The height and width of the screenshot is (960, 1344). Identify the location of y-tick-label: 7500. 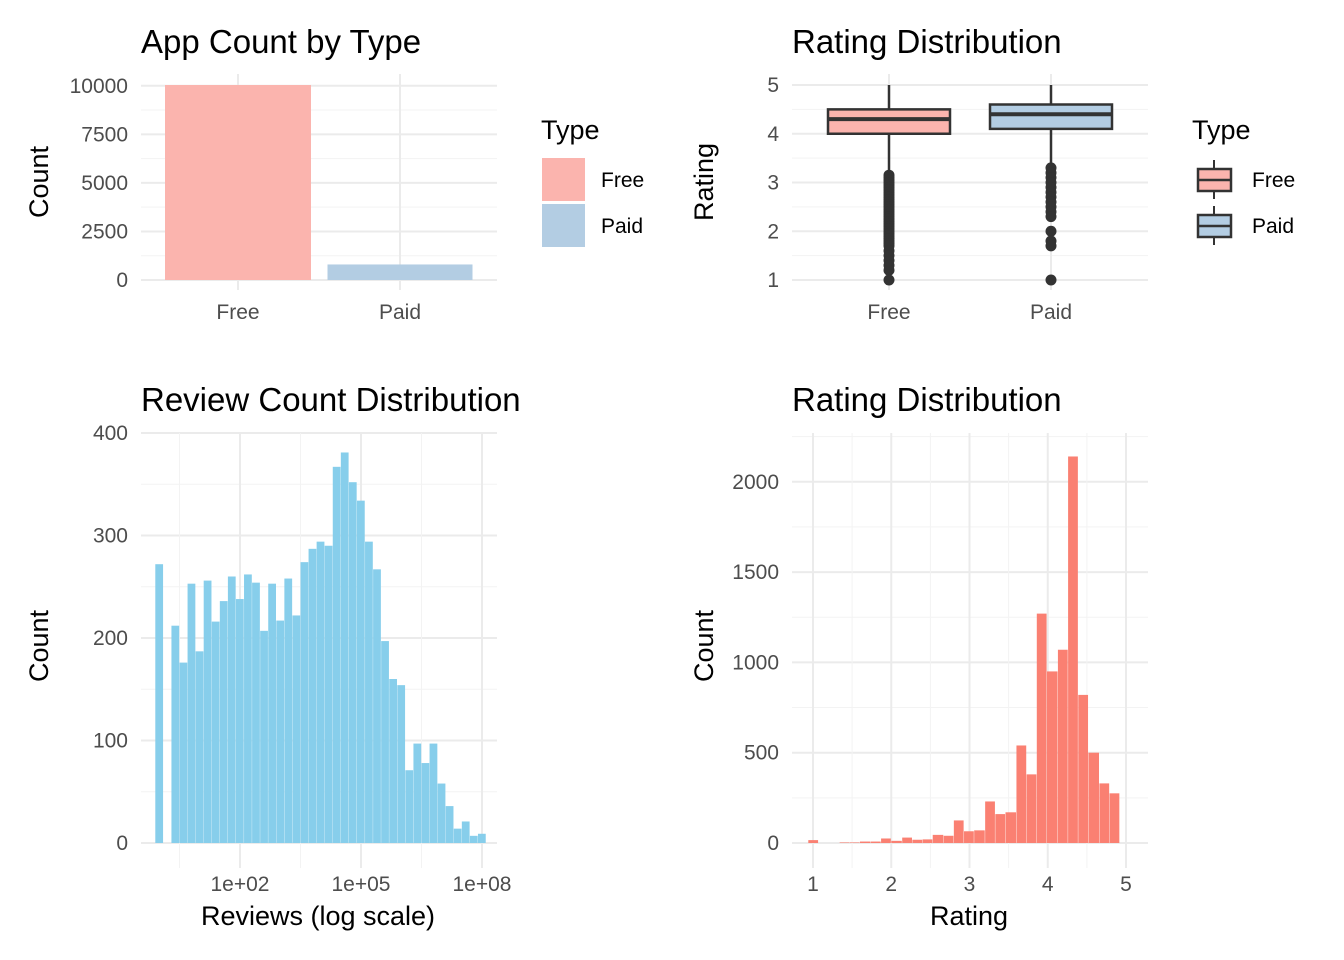
(104, 134).